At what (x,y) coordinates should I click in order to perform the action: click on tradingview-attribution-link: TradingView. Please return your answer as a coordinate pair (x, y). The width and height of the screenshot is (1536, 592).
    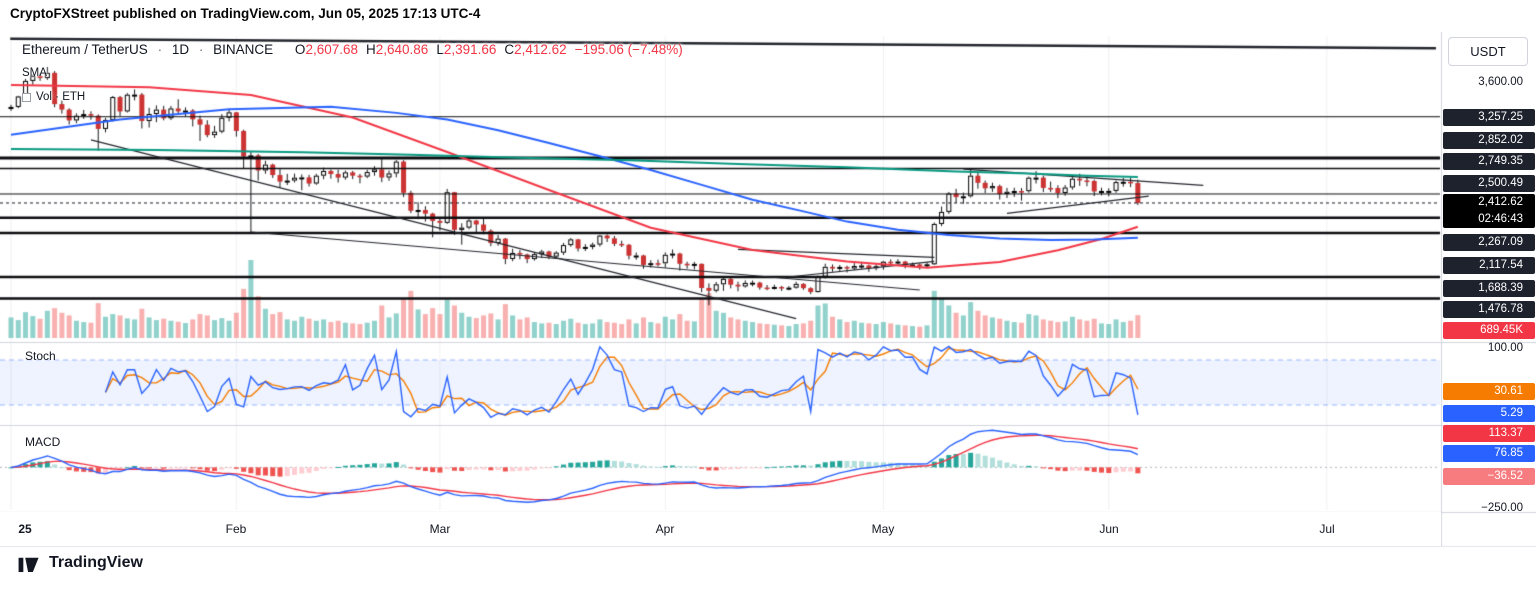
    Looking at the image, I should click on (80, 563).